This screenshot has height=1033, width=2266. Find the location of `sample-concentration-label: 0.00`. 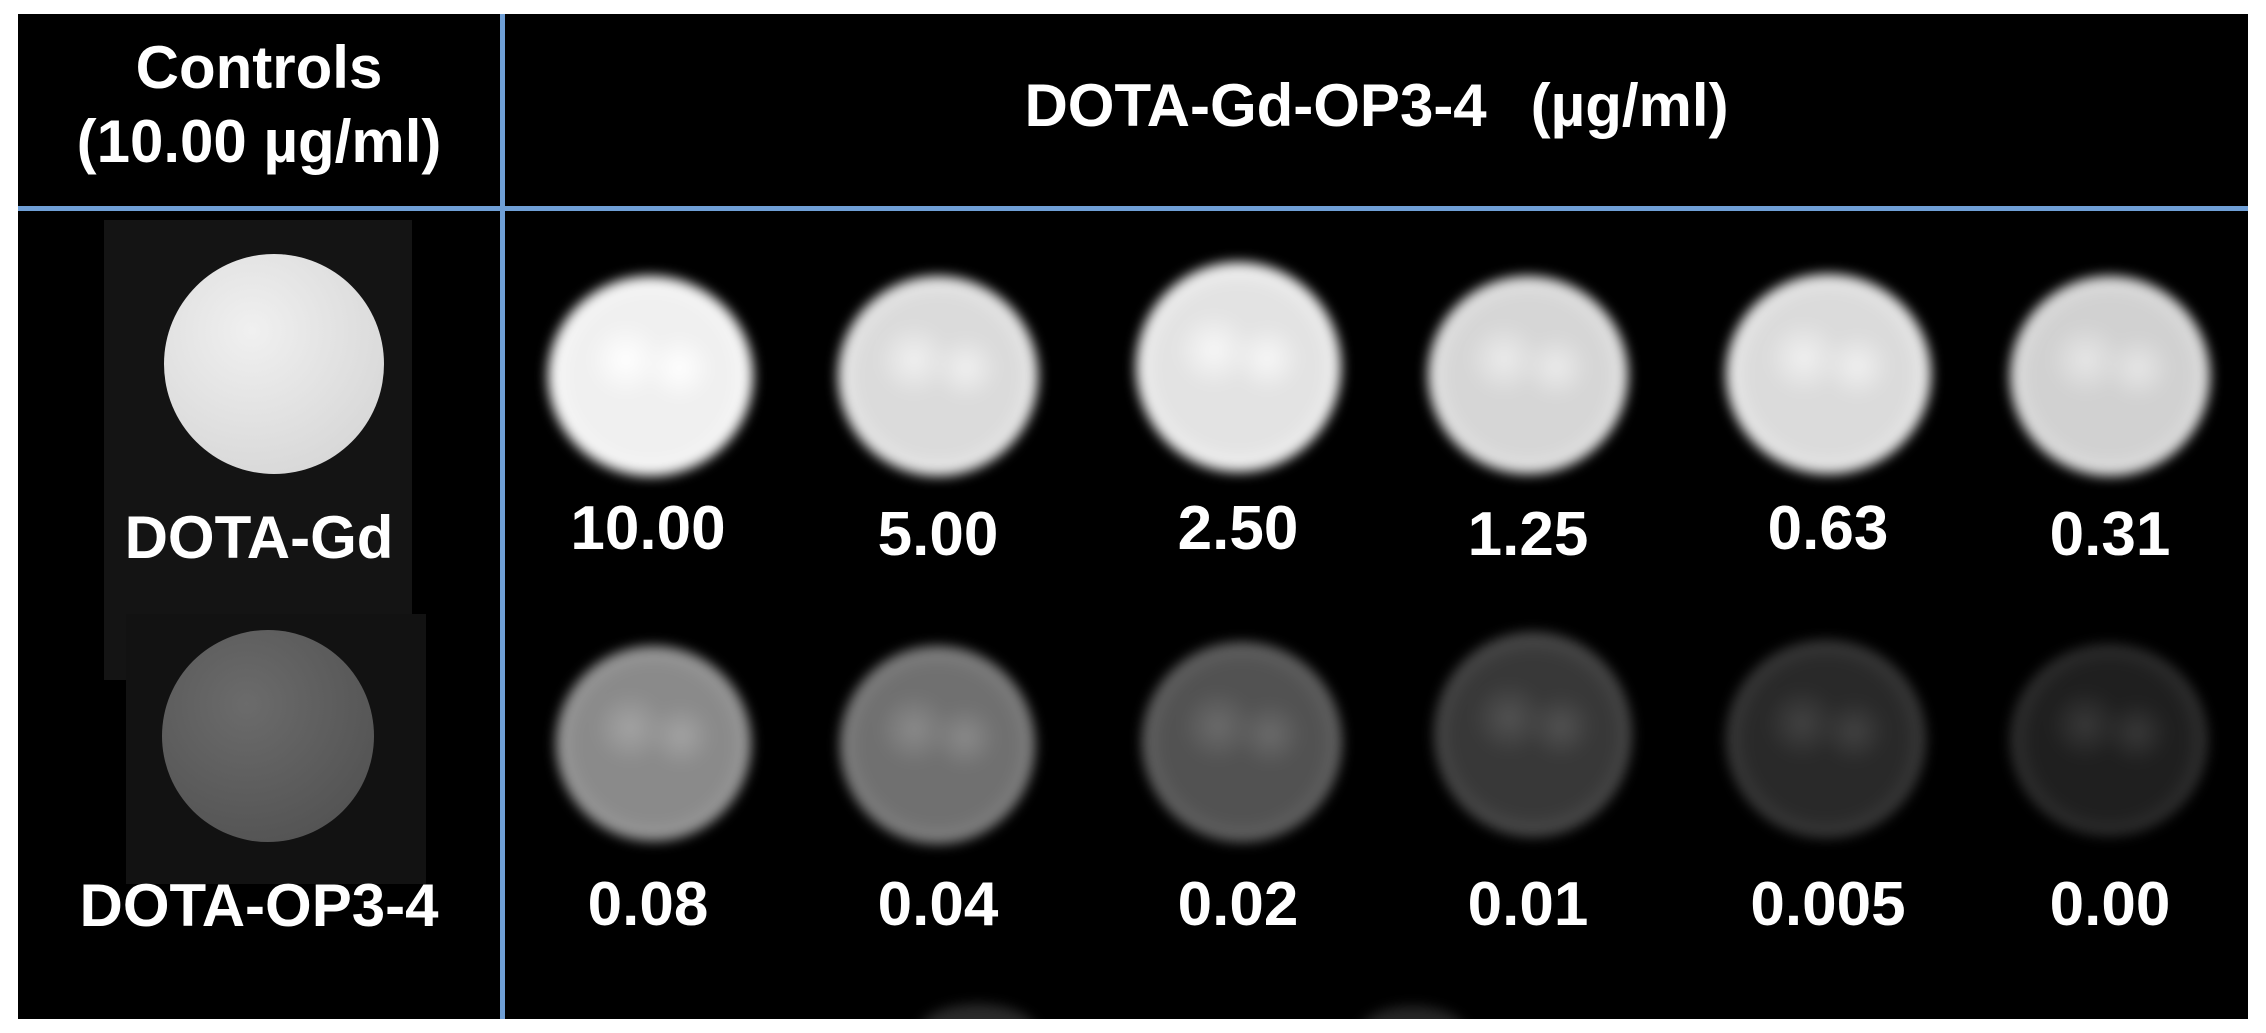

sample-concentration-label: 0.00 is located at coordinates (2110, 904).